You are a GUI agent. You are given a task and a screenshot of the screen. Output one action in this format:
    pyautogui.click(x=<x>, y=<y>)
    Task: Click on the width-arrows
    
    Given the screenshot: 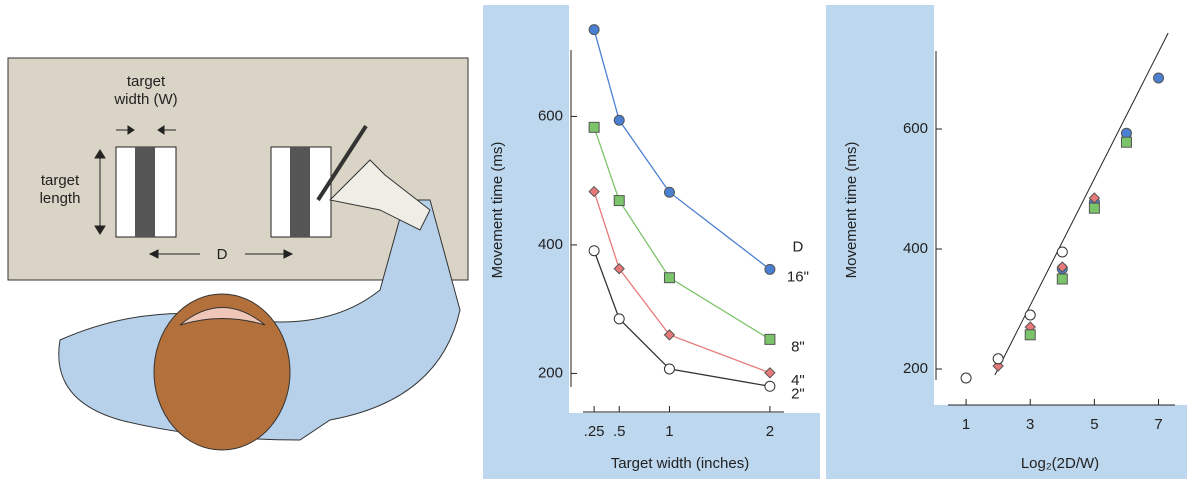 What is the action you would take?
    pyautogui.click(x=146, y=130)
    